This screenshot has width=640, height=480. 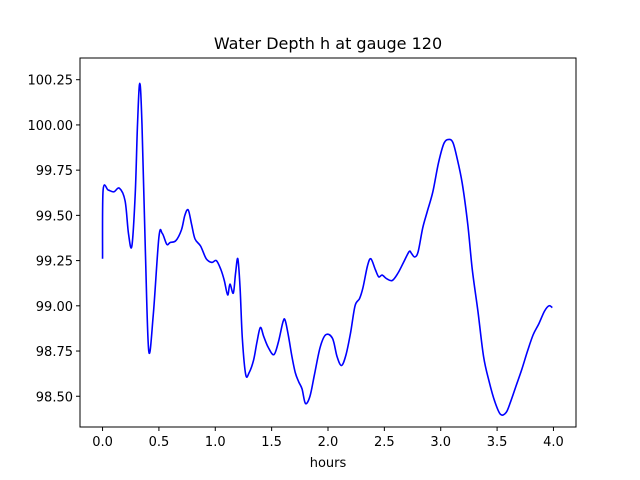 What do you see at coordinates (328, 442) in the screenshot?
I see `x-tick-label: 2.0` at bounding box center [328, 442].